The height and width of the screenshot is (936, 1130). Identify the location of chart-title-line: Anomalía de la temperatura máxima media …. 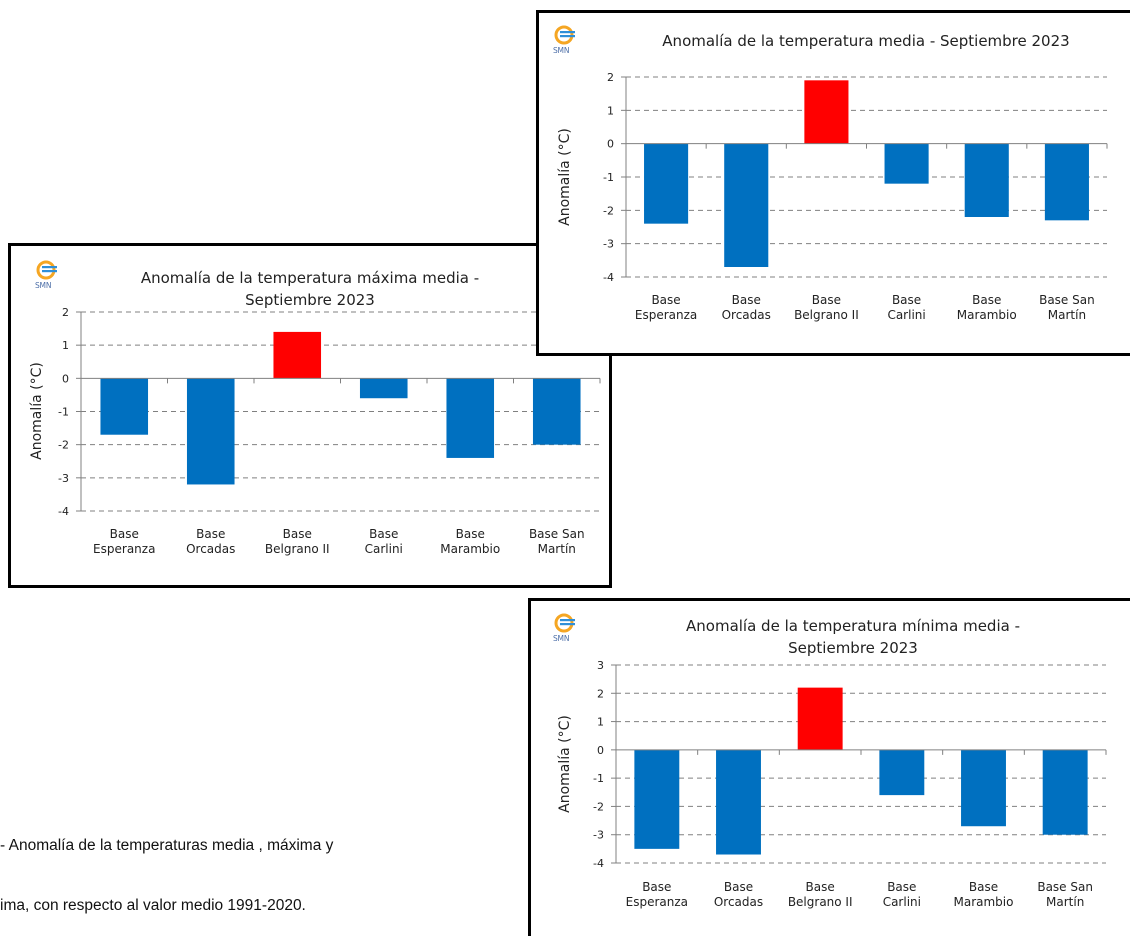
(310, 278).